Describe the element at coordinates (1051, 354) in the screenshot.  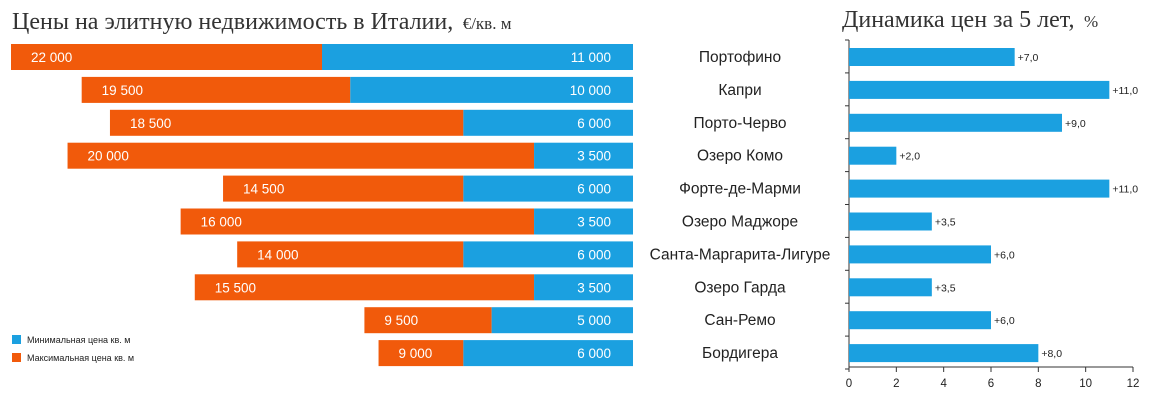
I see `growth-value-label: +8,0` at that location.